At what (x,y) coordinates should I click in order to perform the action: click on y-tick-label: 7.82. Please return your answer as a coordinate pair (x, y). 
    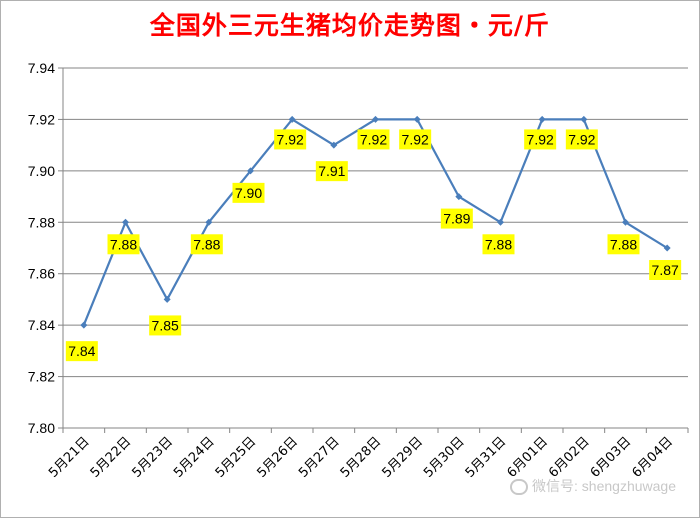
    Looking at the image, I should click on (41, 377).